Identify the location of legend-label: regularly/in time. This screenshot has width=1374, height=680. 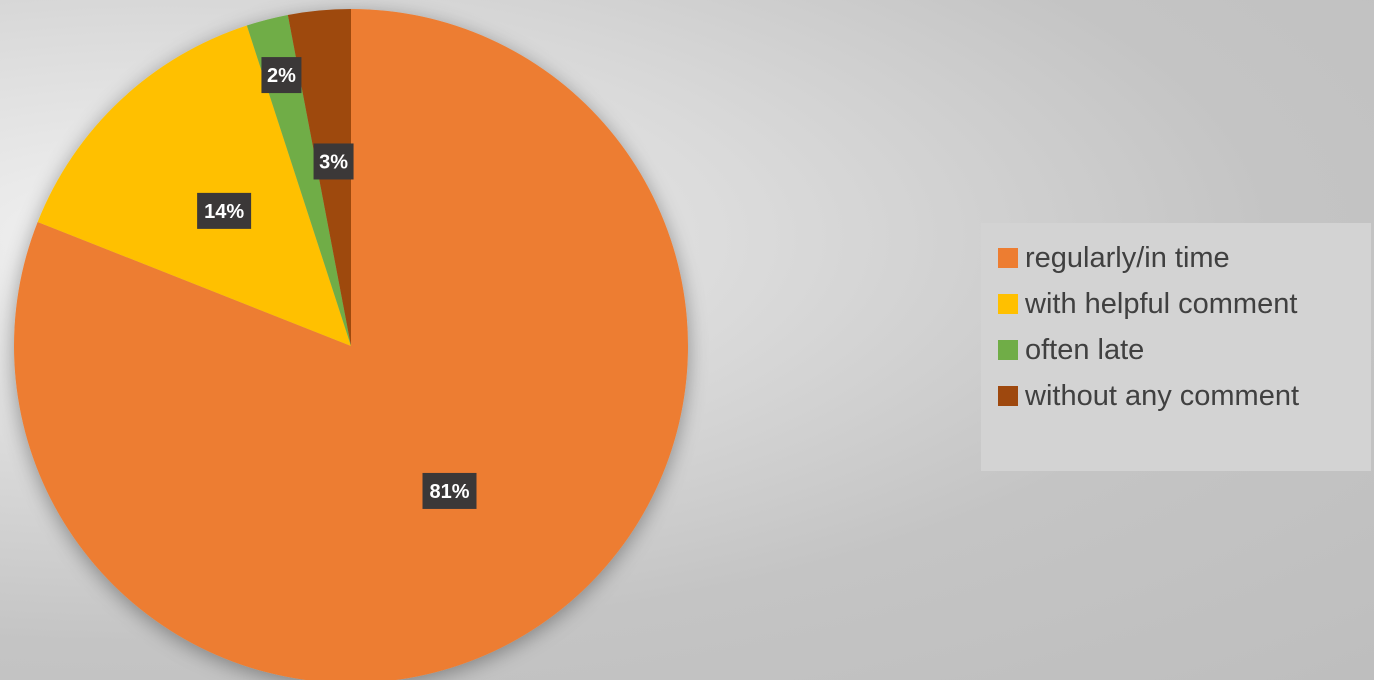
(1127, 257).